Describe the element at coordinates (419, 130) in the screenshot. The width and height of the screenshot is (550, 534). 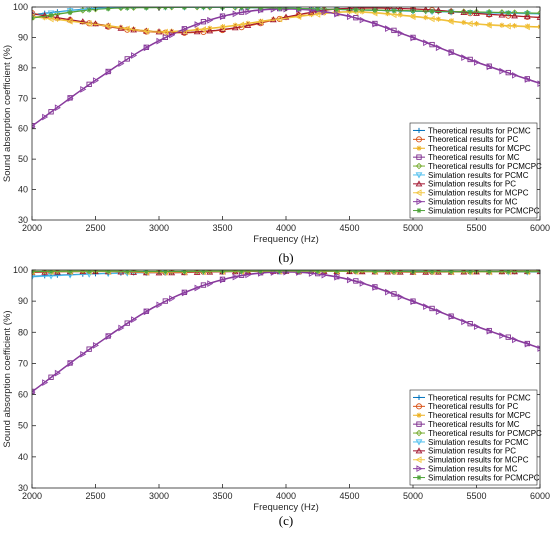
I see `plus-marker` at that location.